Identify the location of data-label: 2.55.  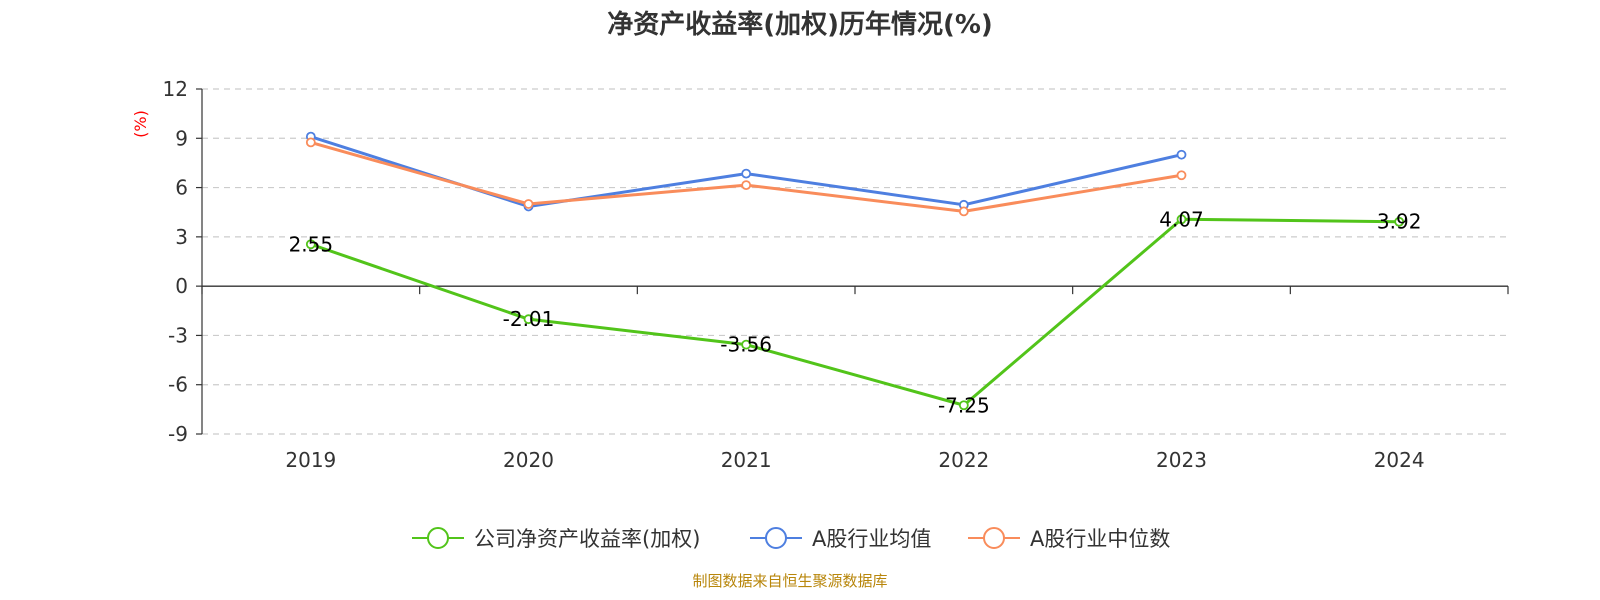
(311, 244).